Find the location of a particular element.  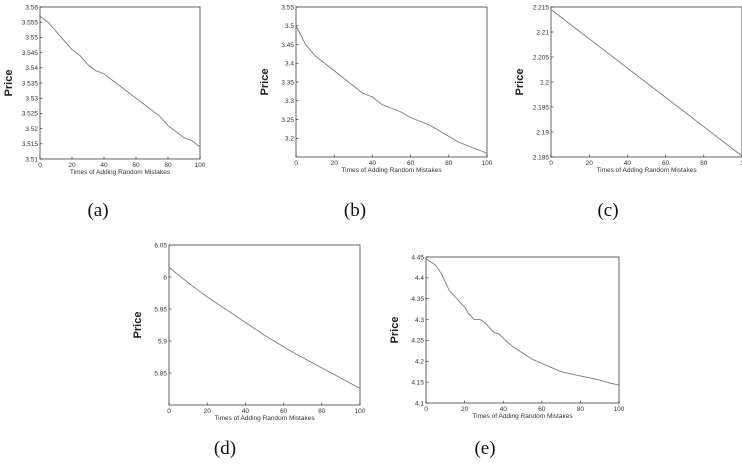

y-tick-label: 4.35 is located at coordinates (417, 299).